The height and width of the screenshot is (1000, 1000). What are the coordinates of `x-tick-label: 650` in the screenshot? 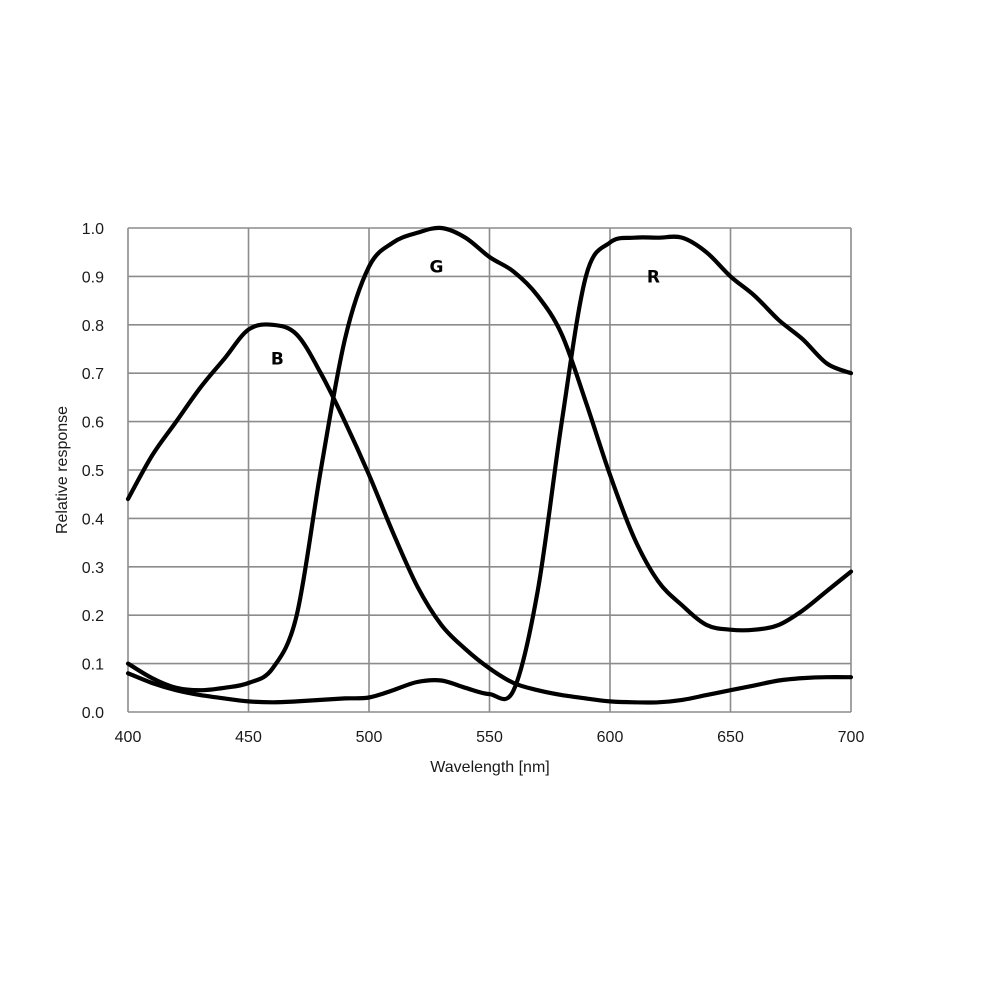 It's located at (730, 737).